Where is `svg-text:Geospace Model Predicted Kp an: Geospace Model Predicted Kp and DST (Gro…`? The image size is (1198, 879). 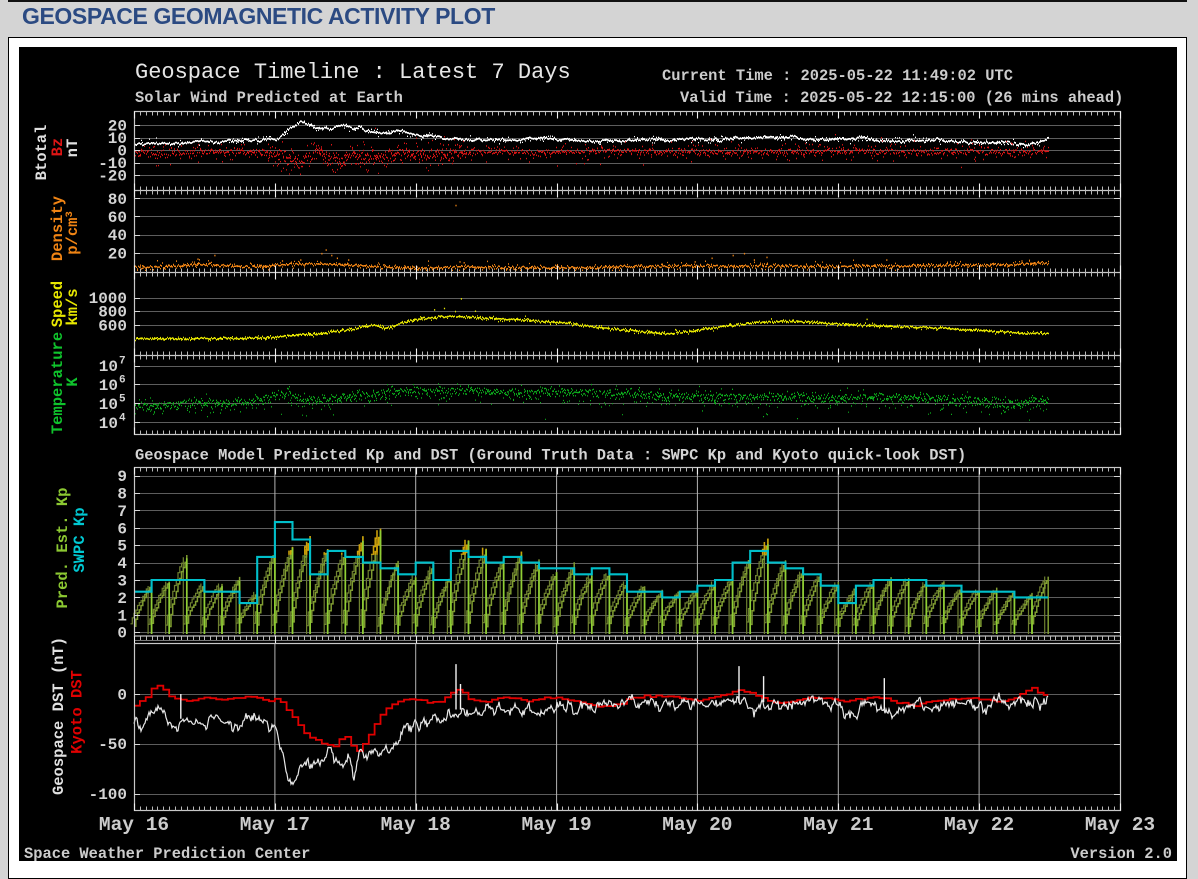
svg-text:Geospace Model Predicted Kp an: Geospace Model Predicted Kp and DST (Gro… is located at coordinates (550, 456).